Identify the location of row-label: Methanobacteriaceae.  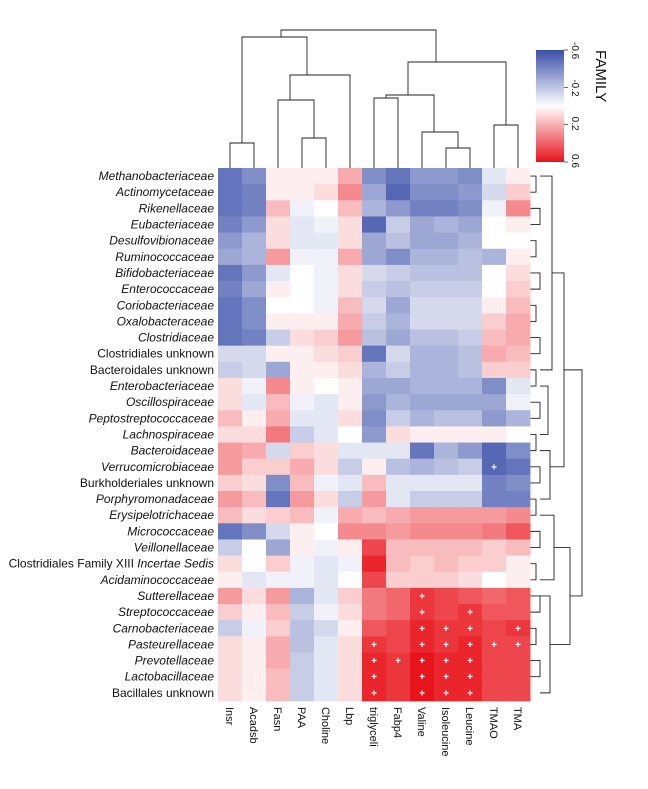
(157, 176).